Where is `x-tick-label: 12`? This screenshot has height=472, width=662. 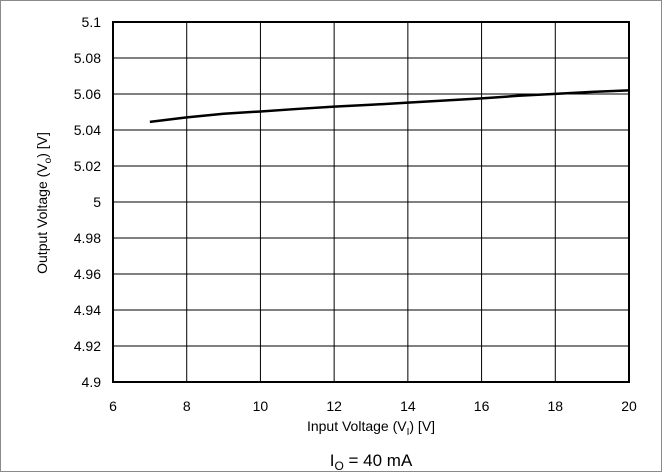
x-tick-label: 12 is located at coordinates (334, 406).